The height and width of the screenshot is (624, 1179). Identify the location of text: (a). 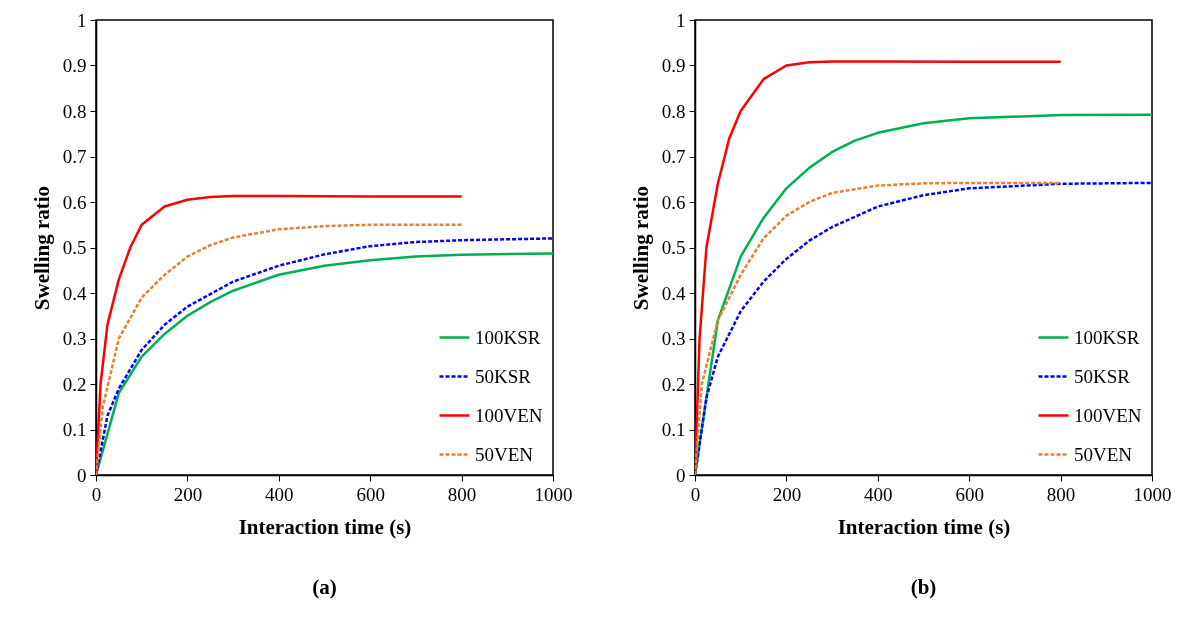
(324, 587).